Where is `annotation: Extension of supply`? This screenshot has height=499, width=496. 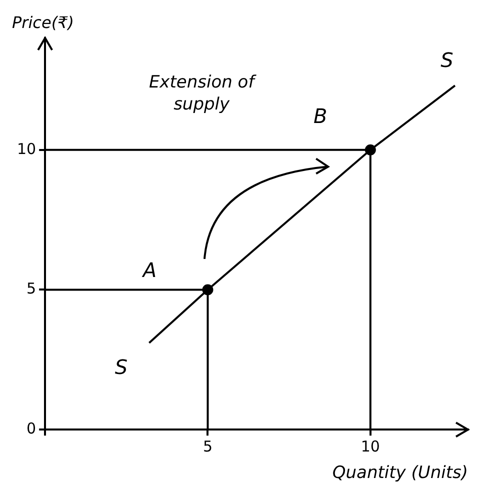
annotation: Extension of supply is located at coordinates (203, 93).